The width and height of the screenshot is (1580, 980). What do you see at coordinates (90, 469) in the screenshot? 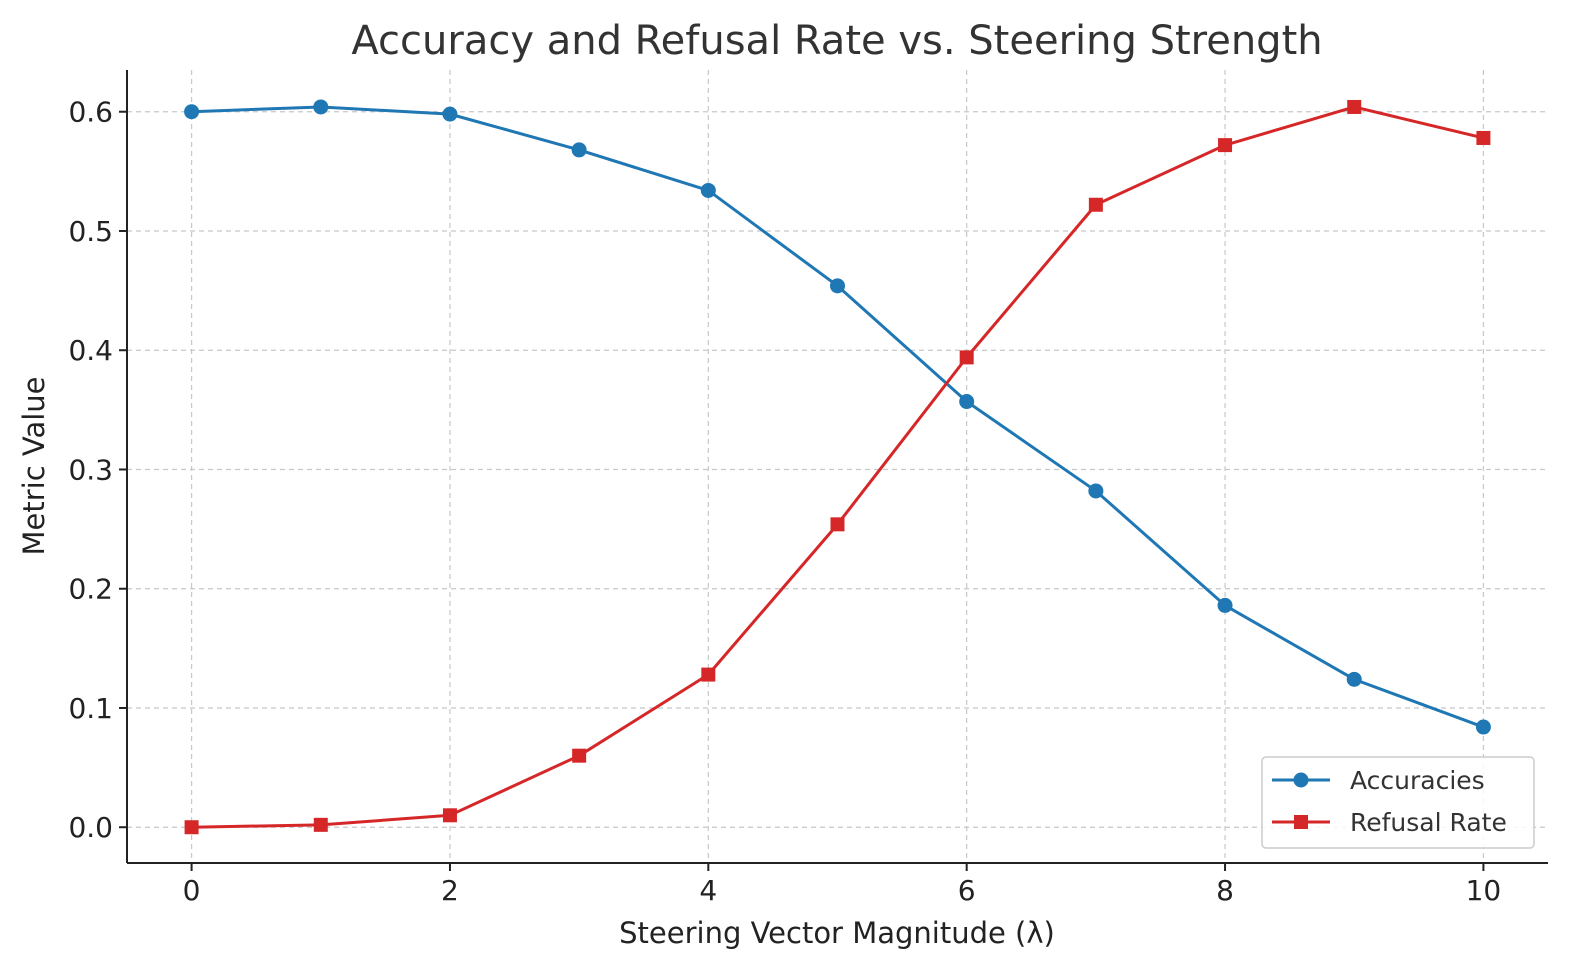
I see `y-tick-label: 0.3` at bounding box center [90, 469].